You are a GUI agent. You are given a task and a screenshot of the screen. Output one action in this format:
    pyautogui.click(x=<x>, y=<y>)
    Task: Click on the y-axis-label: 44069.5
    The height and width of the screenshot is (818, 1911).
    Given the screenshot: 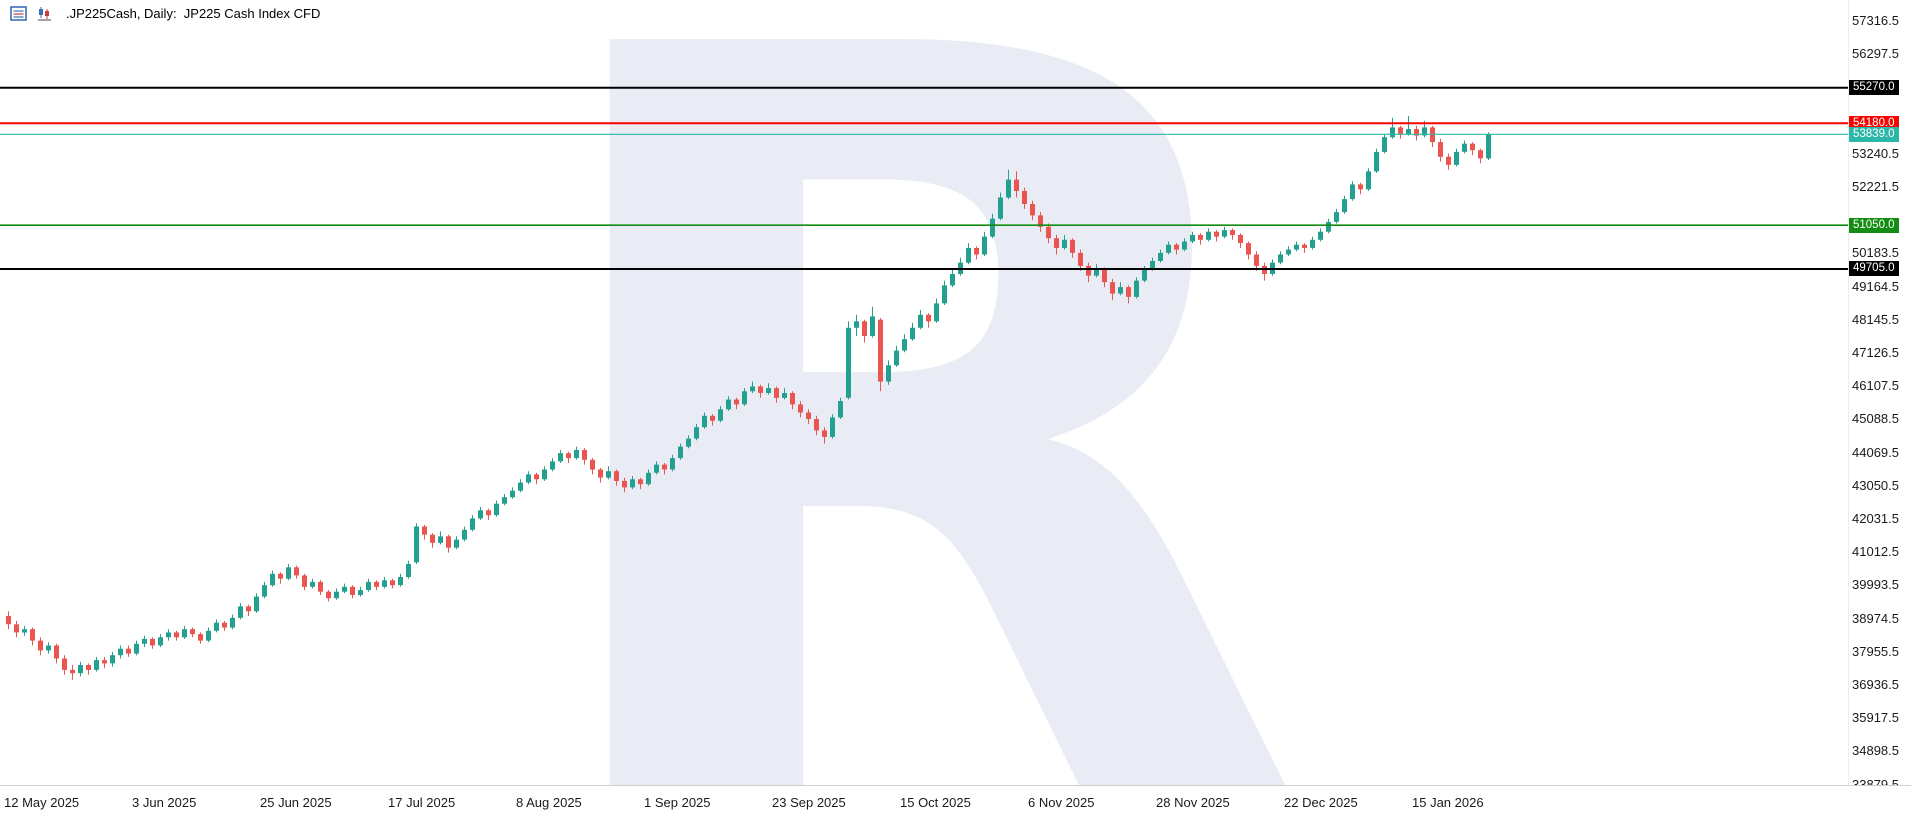 What is the action you would take?
    pyautogui.click(x=1875, y=452)
    